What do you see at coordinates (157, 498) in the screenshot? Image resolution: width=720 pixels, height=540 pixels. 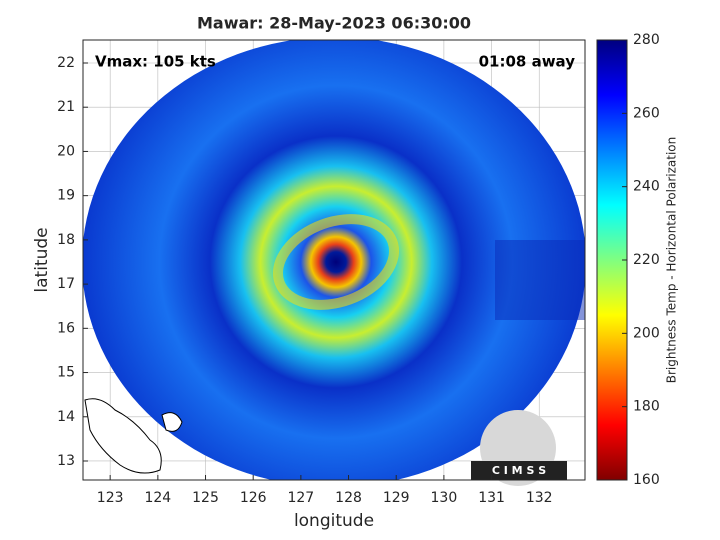 I see `x-tick-label: 124` at bounding box center [157, 498].